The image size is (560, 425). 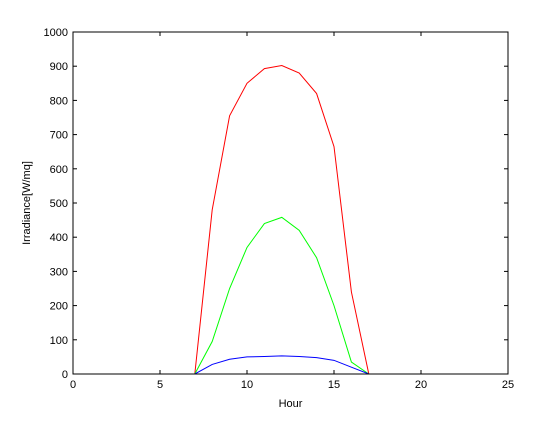 I want to click on y-tick-label: 300, so click(x=59, y=272).